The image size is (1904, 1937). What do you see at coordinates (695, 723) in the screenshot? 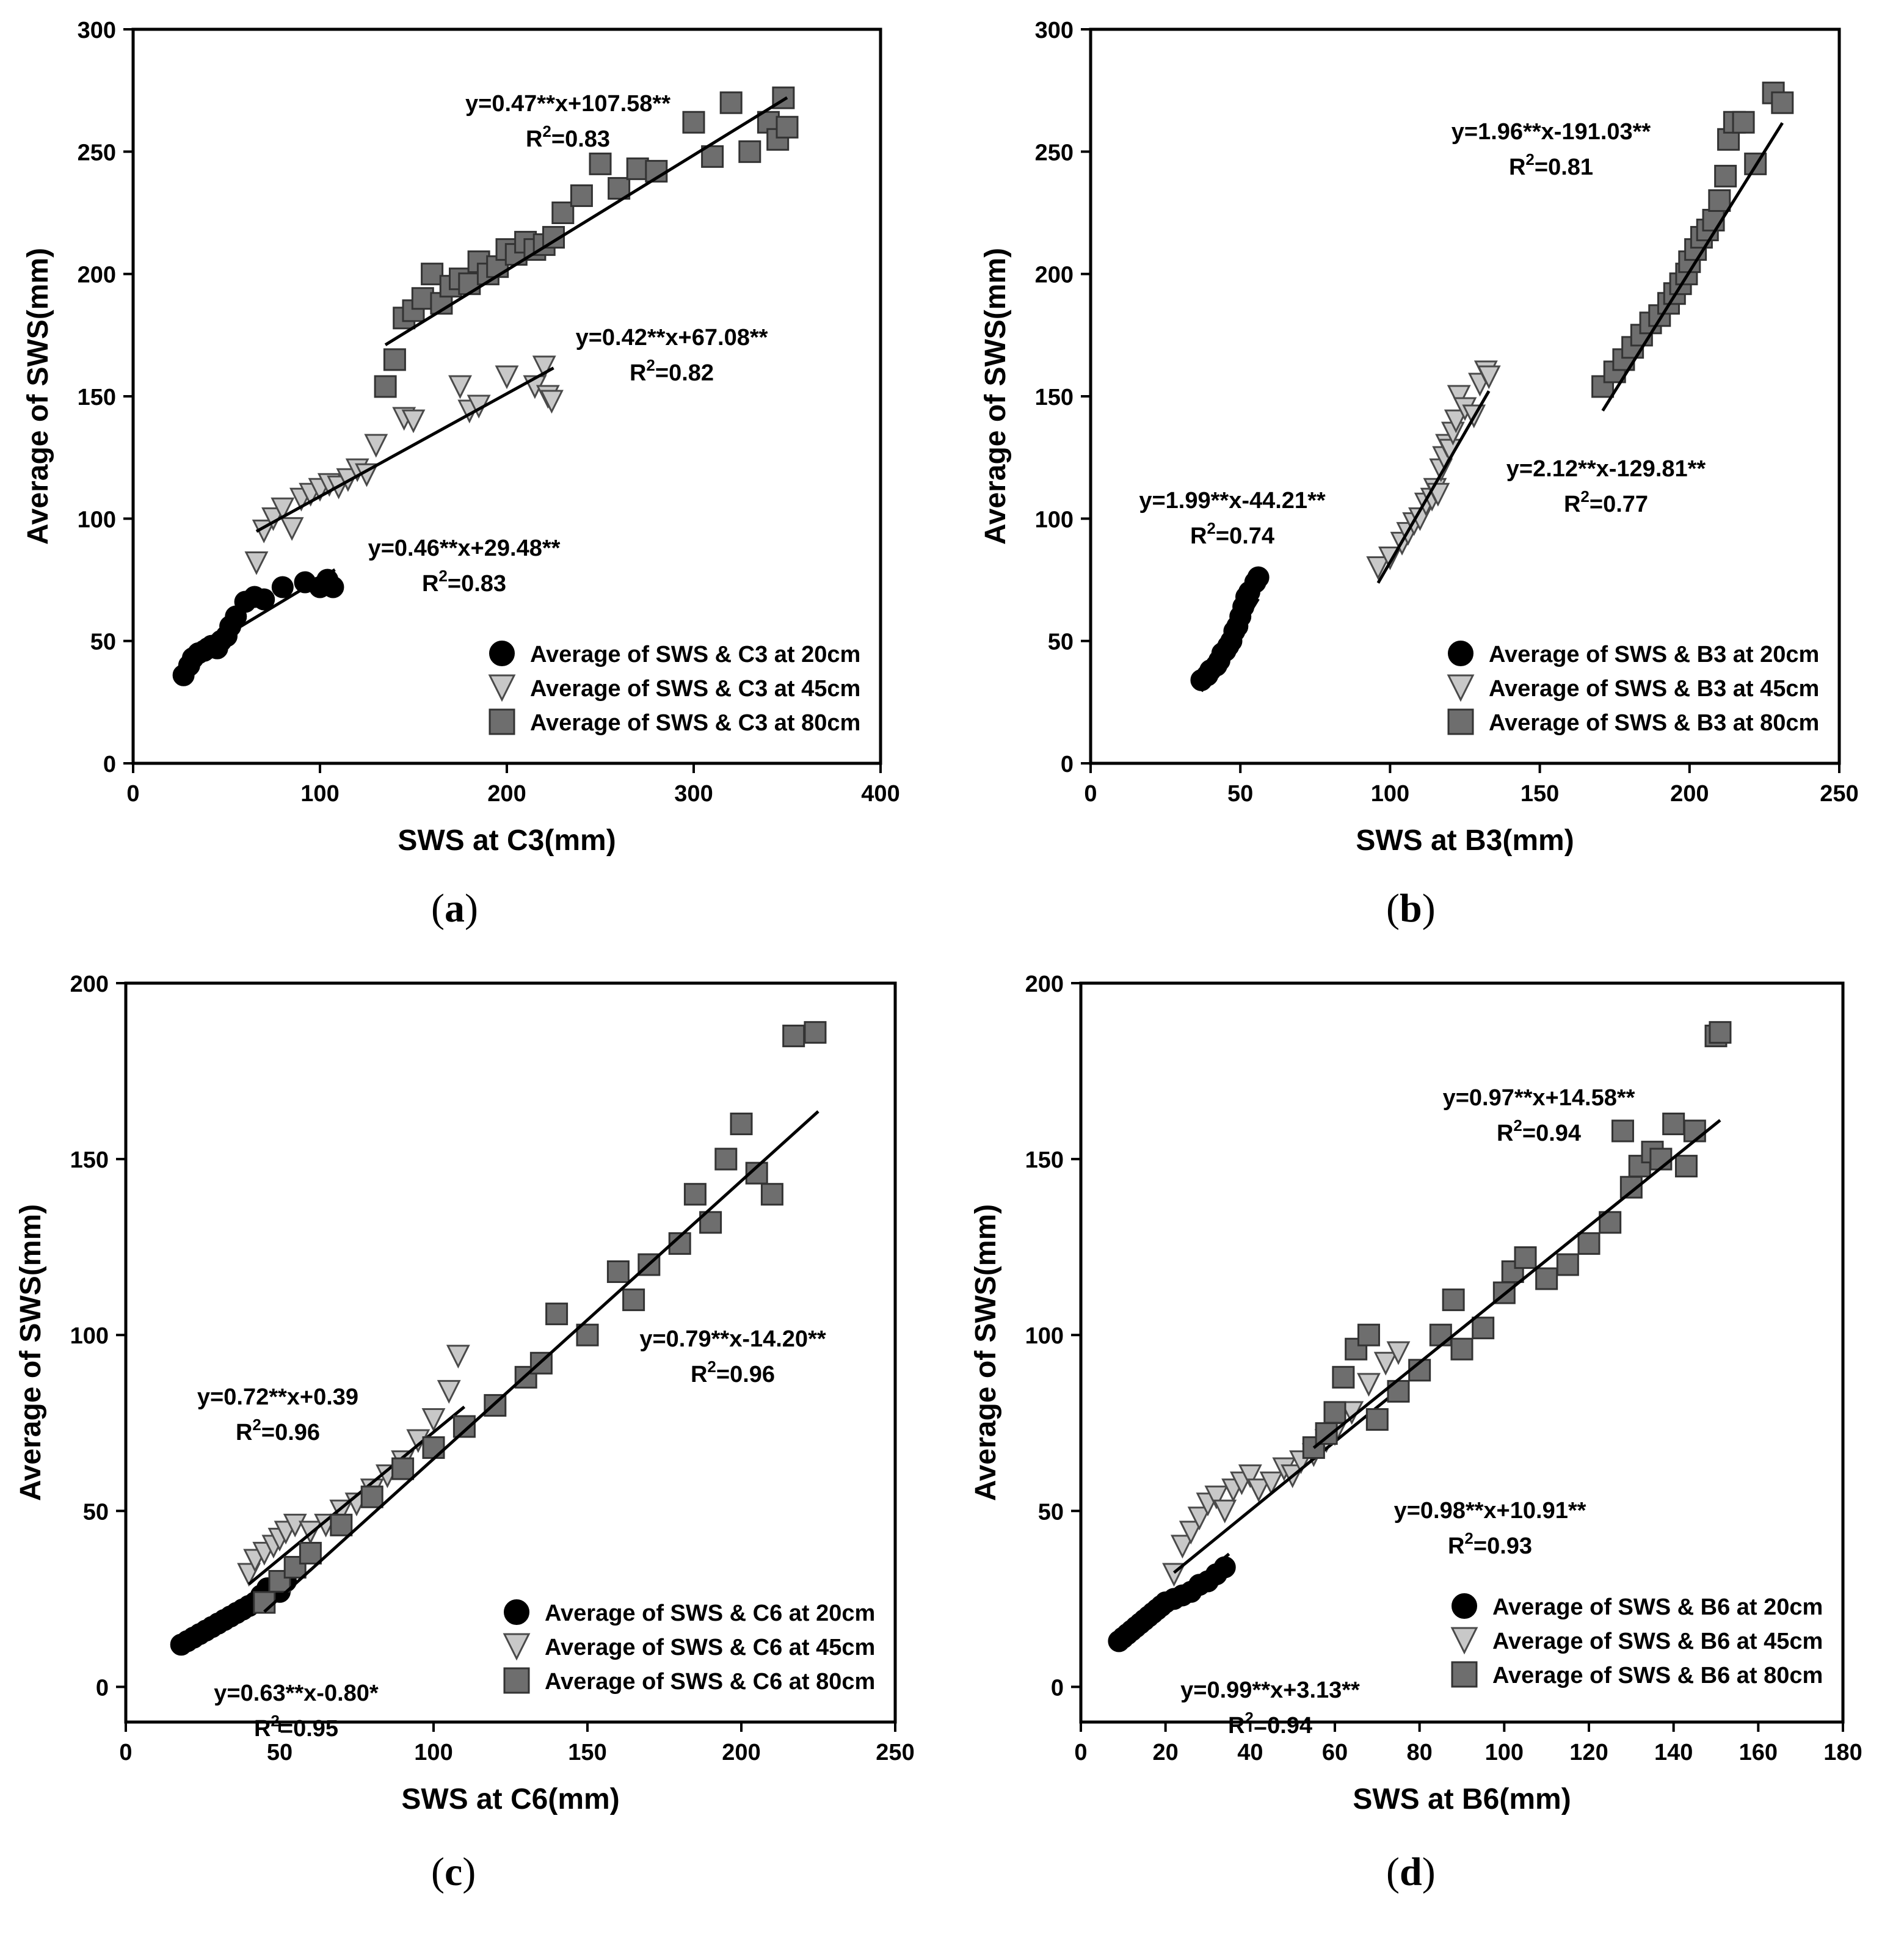
I see `legend-label: Average of SWS & C3 at 80cm` at bounding box center [695, 723].